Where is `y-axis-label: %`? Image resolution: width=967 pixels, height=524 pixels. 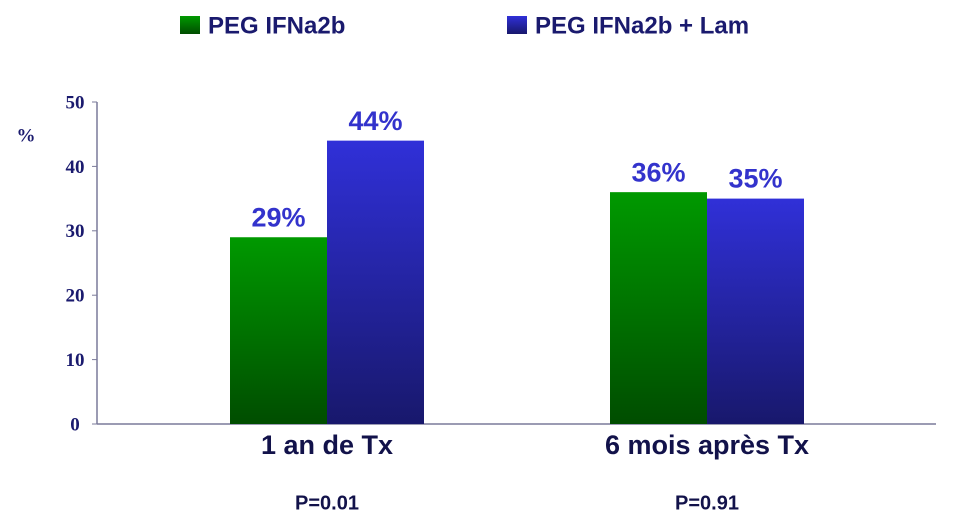 y-axis-label: % is located at coordinates (26, 135).